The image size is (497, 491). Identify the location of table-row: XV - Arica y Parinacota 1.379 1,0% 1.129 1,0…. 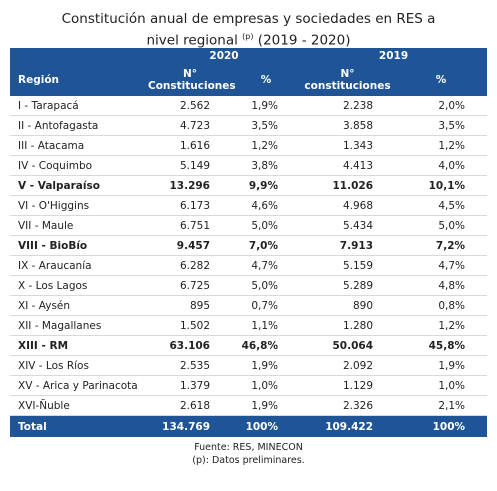
(249, 385).